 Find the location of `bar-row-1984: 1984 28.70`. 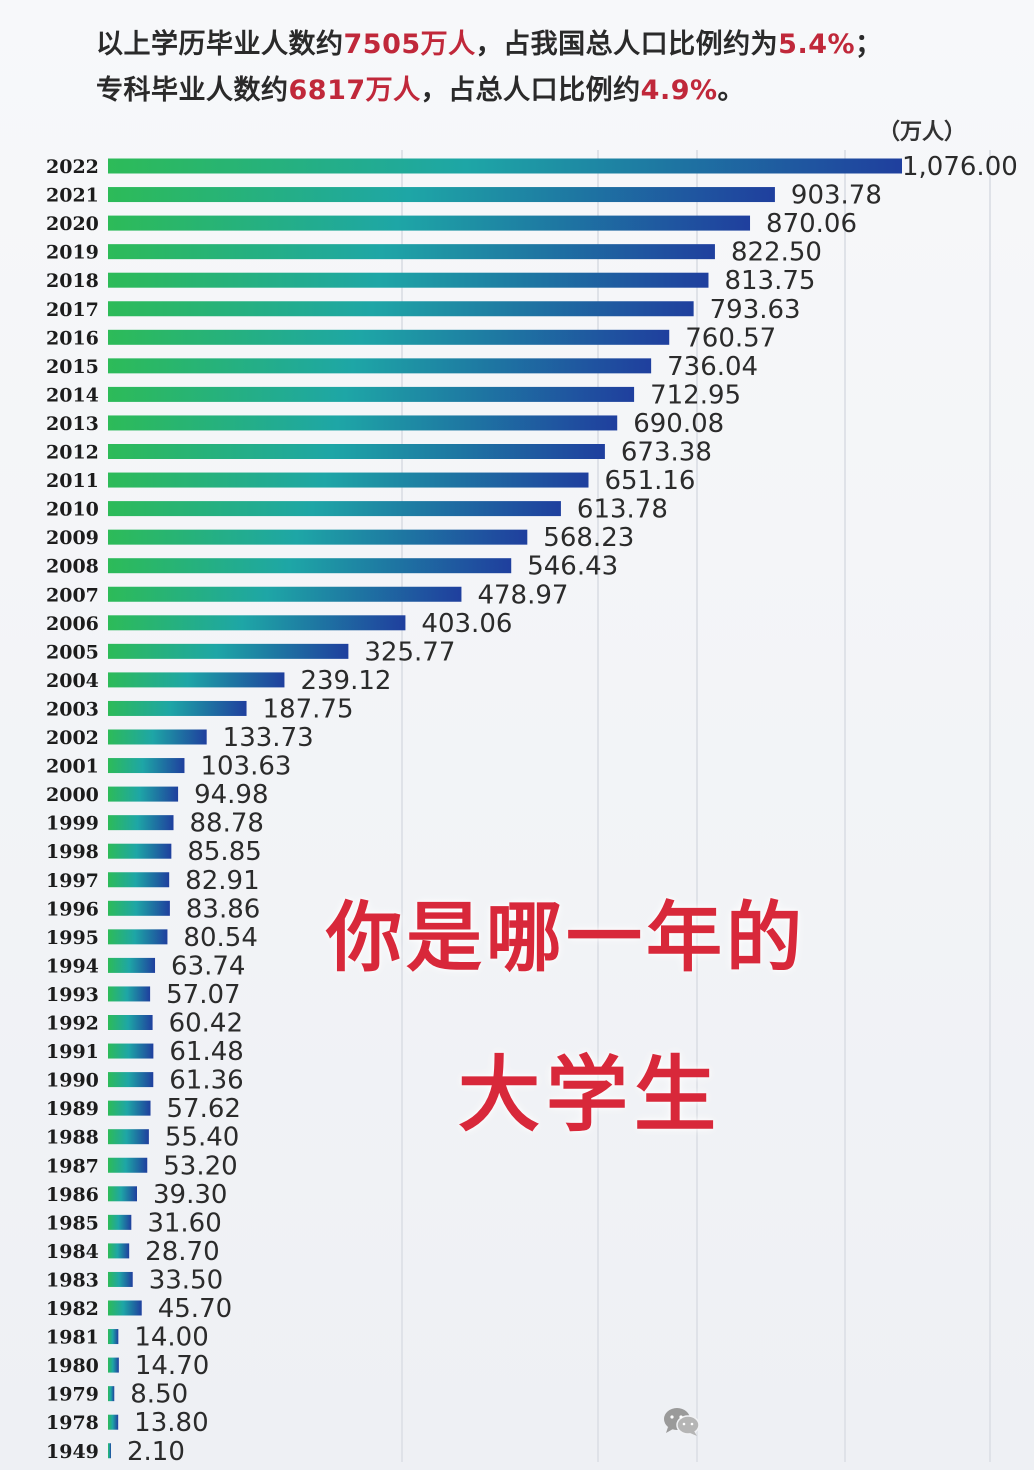

bar-row-1984: 1984 28.70 is located at coordinates (133, 1252).